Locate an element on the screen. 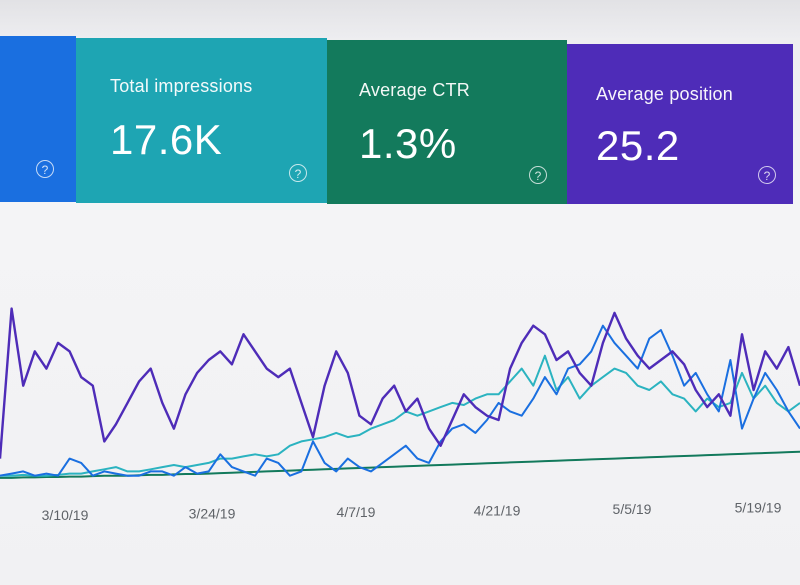  average-position-card: Average position 25.2 ? is located at coordinates (680, 124).